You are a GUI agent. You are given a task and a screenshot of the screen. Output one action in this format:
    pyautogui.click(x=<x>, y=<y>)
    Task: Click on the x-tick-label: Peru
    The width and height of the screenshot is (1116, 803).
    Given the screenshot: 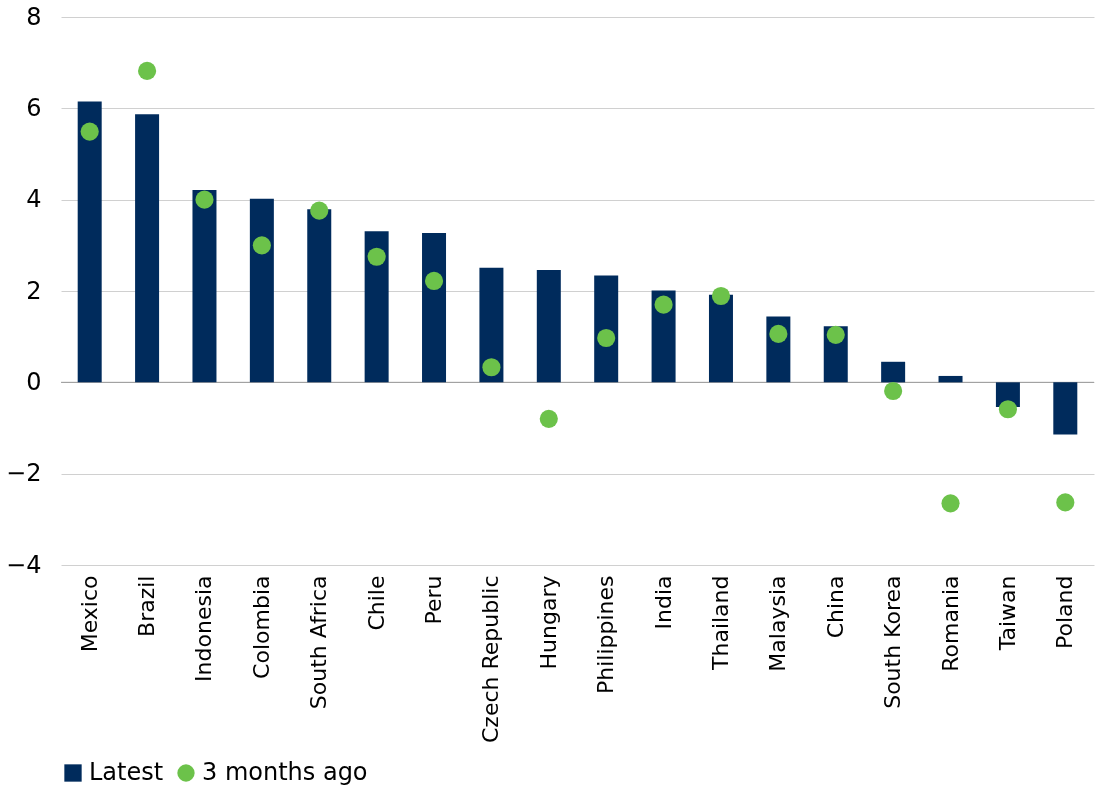 What is the action you would take?
    pyautogui.click(x=434, y=600)
    